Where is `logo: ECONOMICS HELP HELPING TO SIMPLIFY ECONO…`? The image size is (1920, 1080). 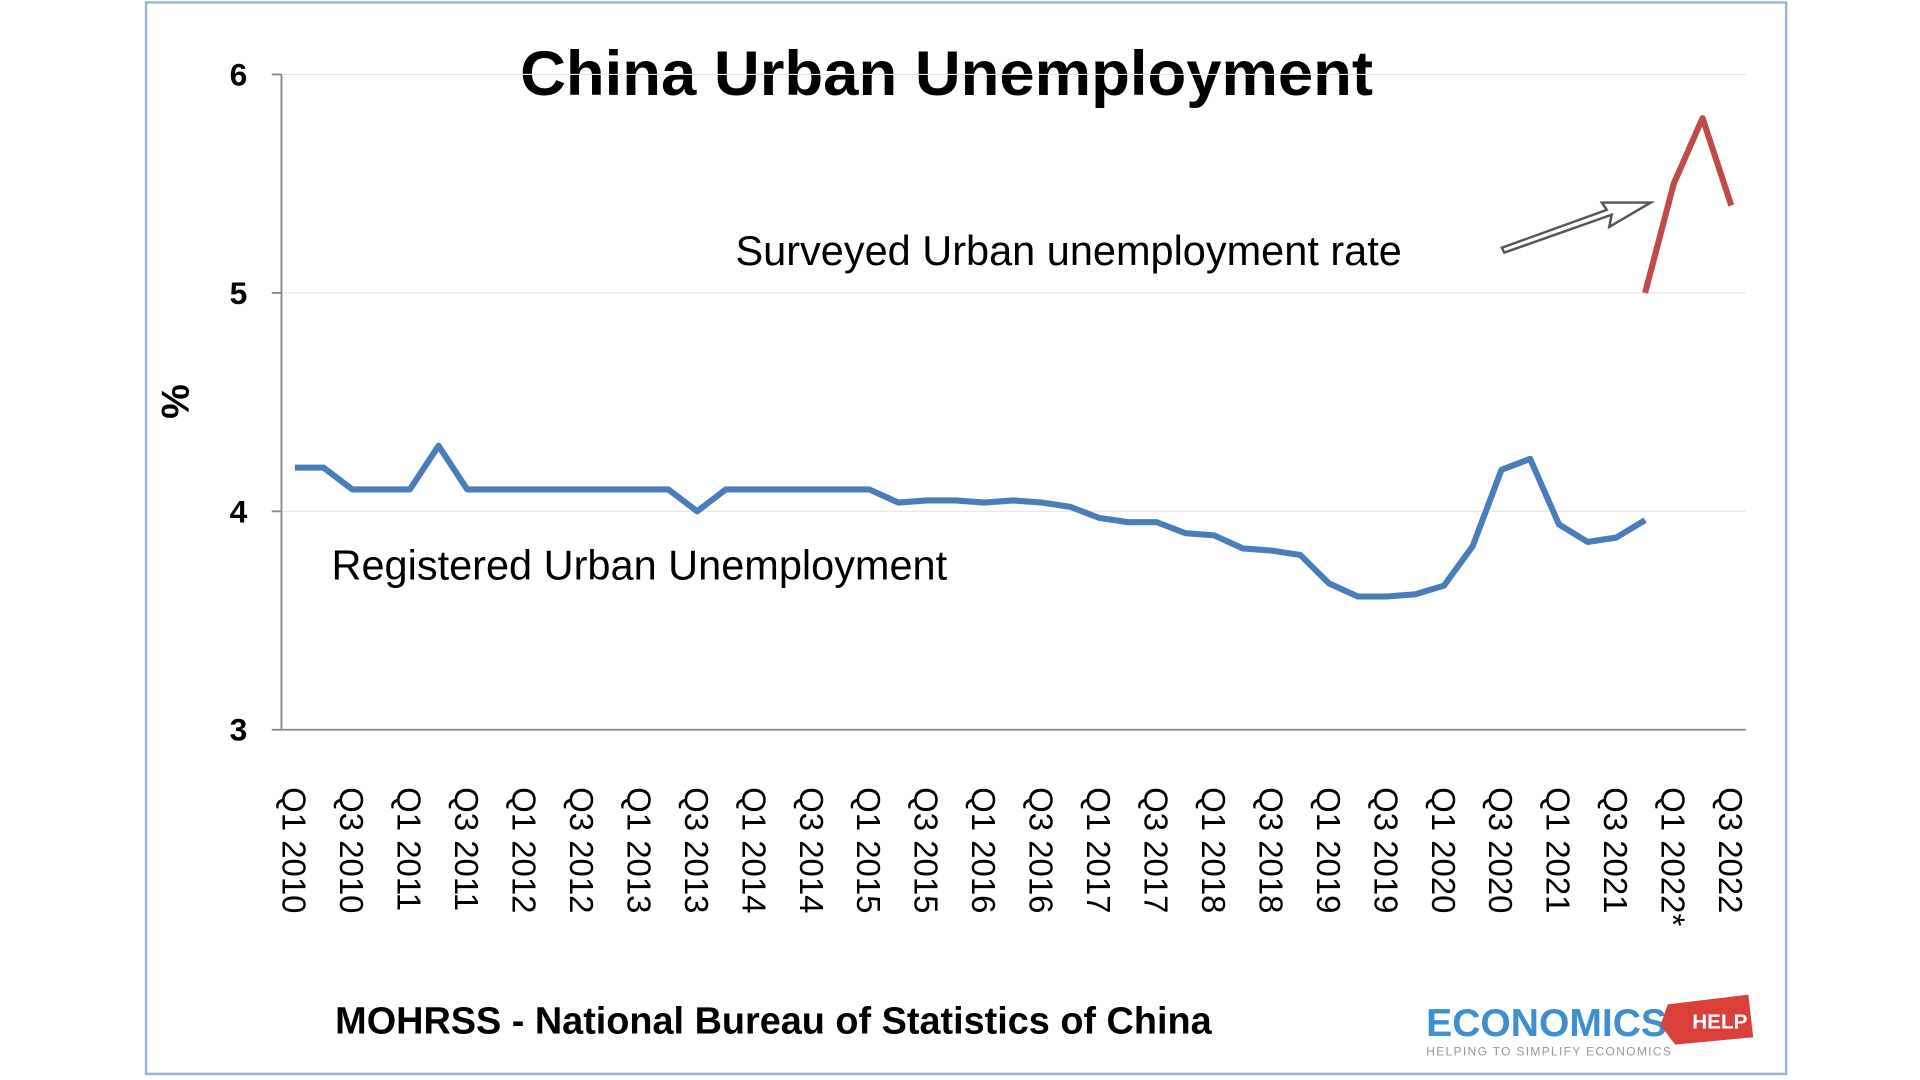
logo: ECONOMICS HELP HELPING TO SIMPLIFY ECONO… is located at coordinates (1590, 1026).